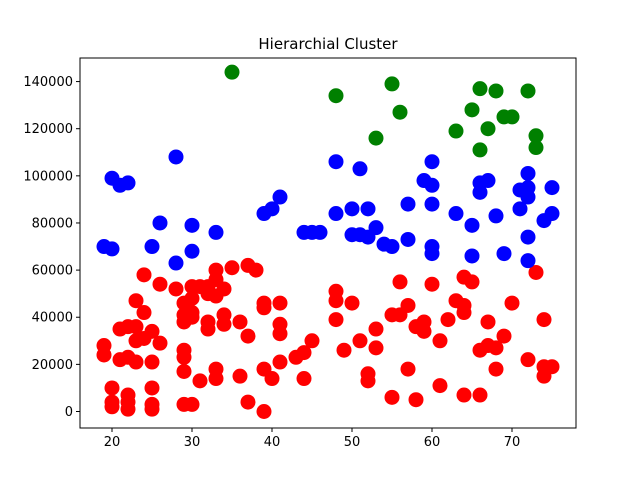  What do you see at coordinates (328, 44) in the screenshot?
I see `chart-title: Hierarchial Cluster` at bounding box center [328, 44].